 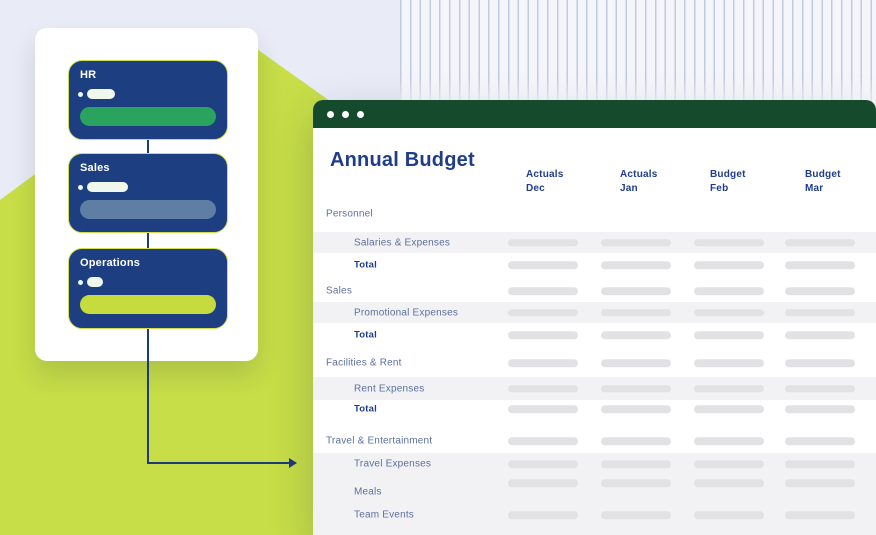 What do you see at coordinates (389, 388) in the screenshot?
I see `row-label: Rent Expenses` at bounding box center [389, 388].